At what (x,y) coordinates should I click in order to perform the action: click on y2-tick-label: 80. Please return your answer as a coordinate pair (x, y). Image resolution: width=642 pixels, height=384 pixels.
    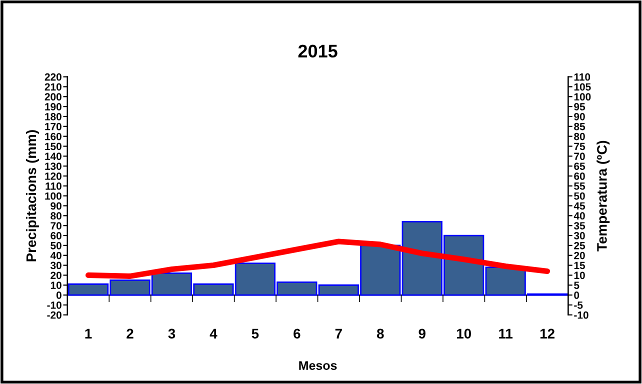
    Looking at the image, I should click on (579, 136).